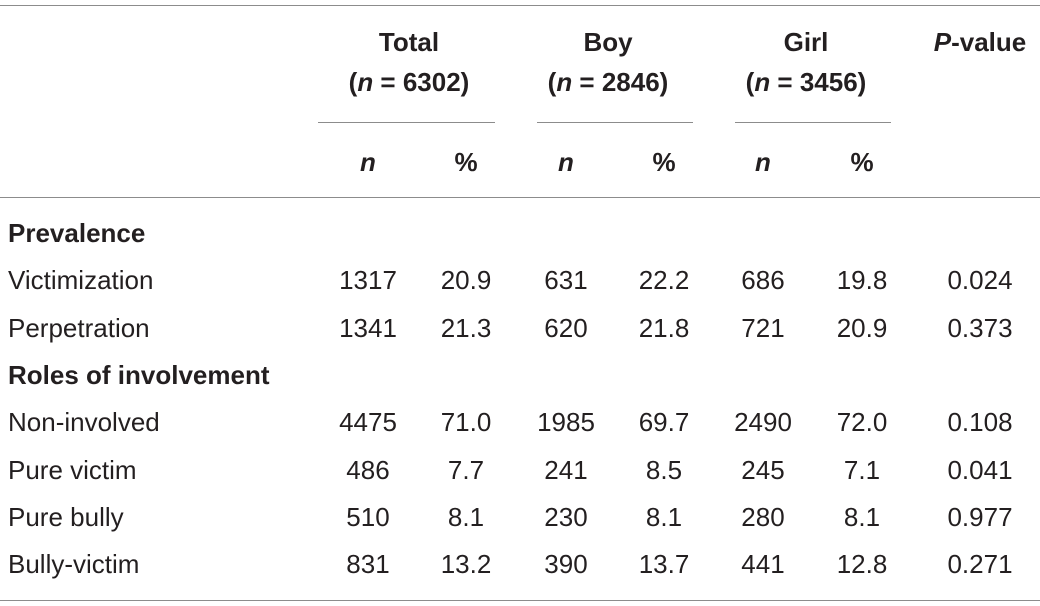 This screenshot has width=1040, height=606. I want to click on cell: 831, so click(368, 564).